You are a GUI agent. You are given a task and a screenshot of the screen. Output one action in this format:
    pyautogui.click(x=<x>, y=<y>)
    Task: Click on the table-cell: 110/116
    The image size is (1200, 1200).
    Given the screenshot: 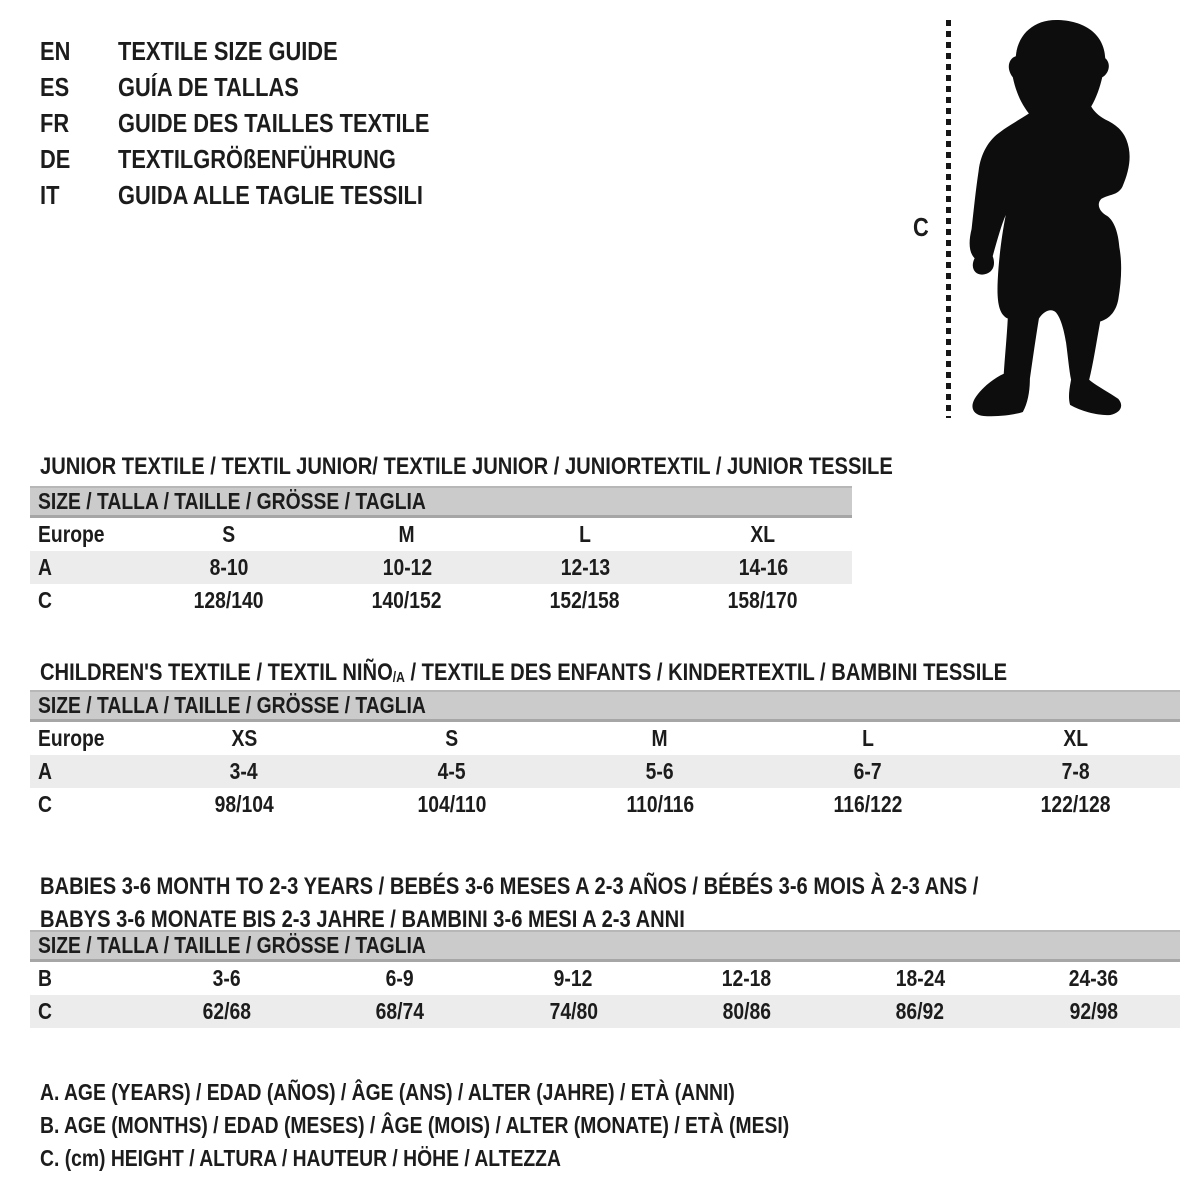 What is the action you would take?
    pyautogui.click(x=660, y=804)
    